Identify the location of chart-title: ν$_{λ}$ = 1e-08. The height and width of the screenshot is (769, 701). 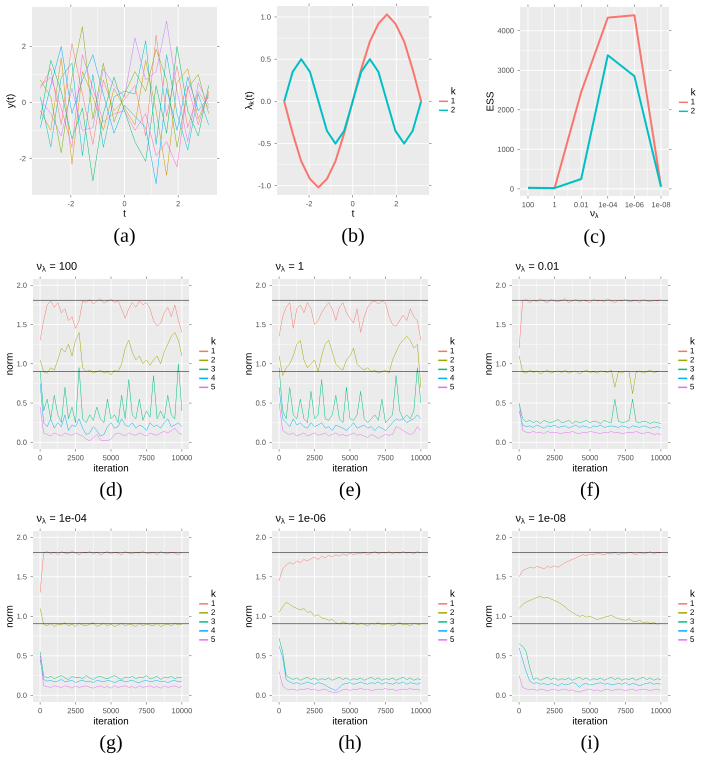
(541, 519).